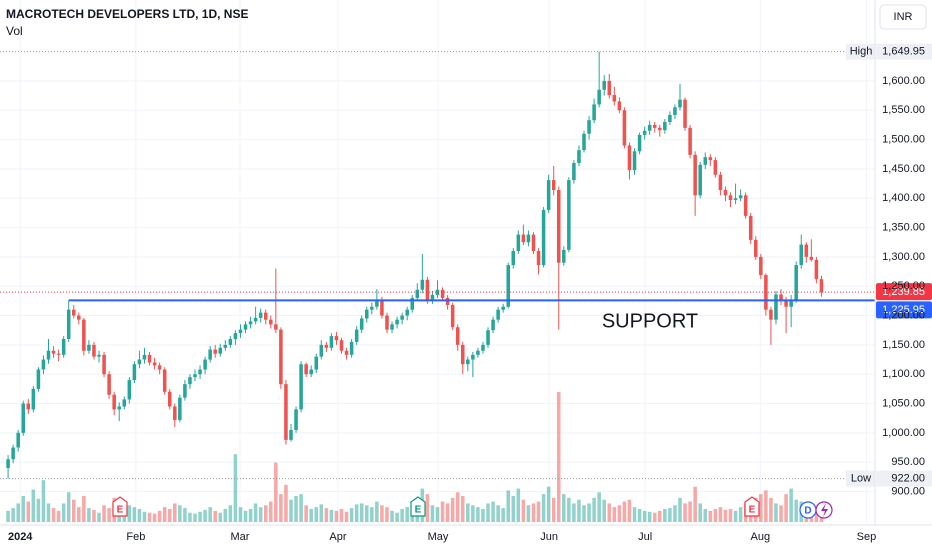 The width and height of the screenshot is (932, 550). Describe the element at coordinates (135, 537) in the screenshot. I see `x-tick-label: Feb` at that location.